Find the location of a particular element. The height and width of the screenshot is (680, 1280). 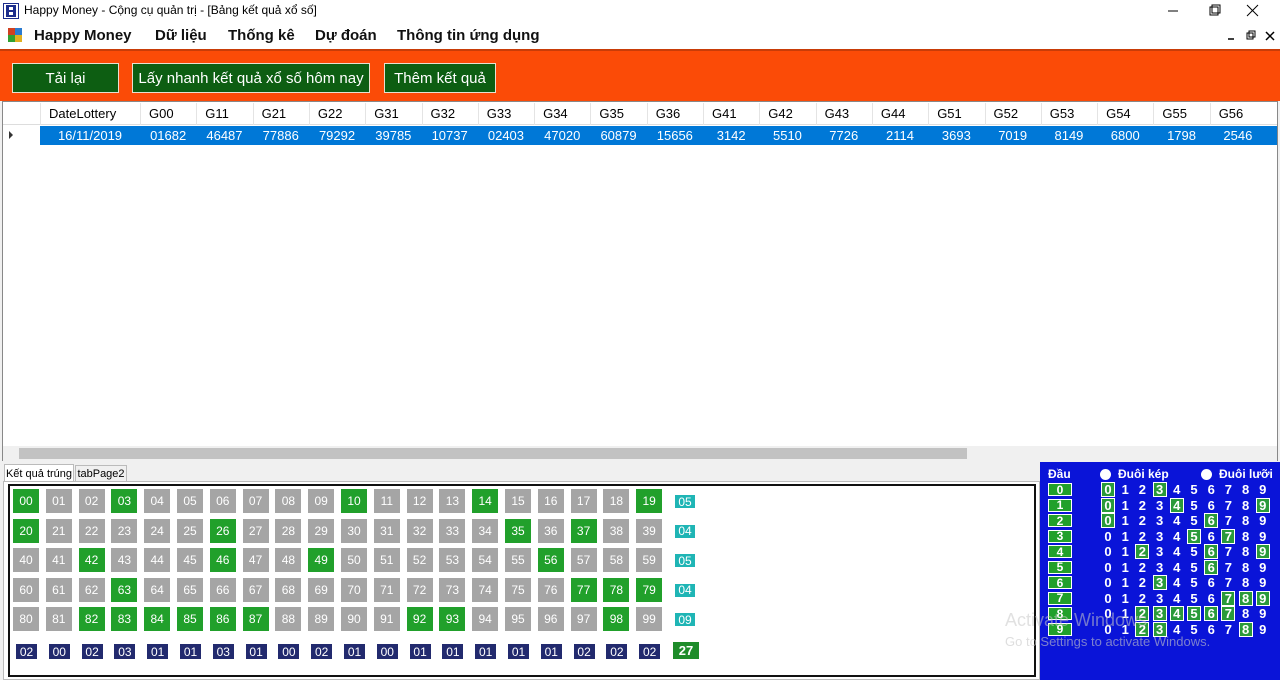

number-cell: 92 is located at coordinates (419, 619).